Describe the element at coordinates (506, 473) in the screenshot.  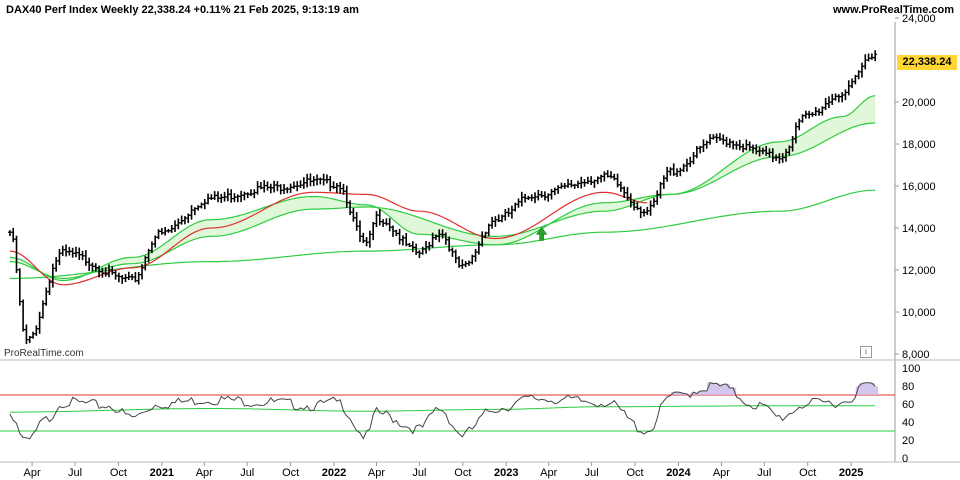
I see `time-tick-label: 2023` at that location.